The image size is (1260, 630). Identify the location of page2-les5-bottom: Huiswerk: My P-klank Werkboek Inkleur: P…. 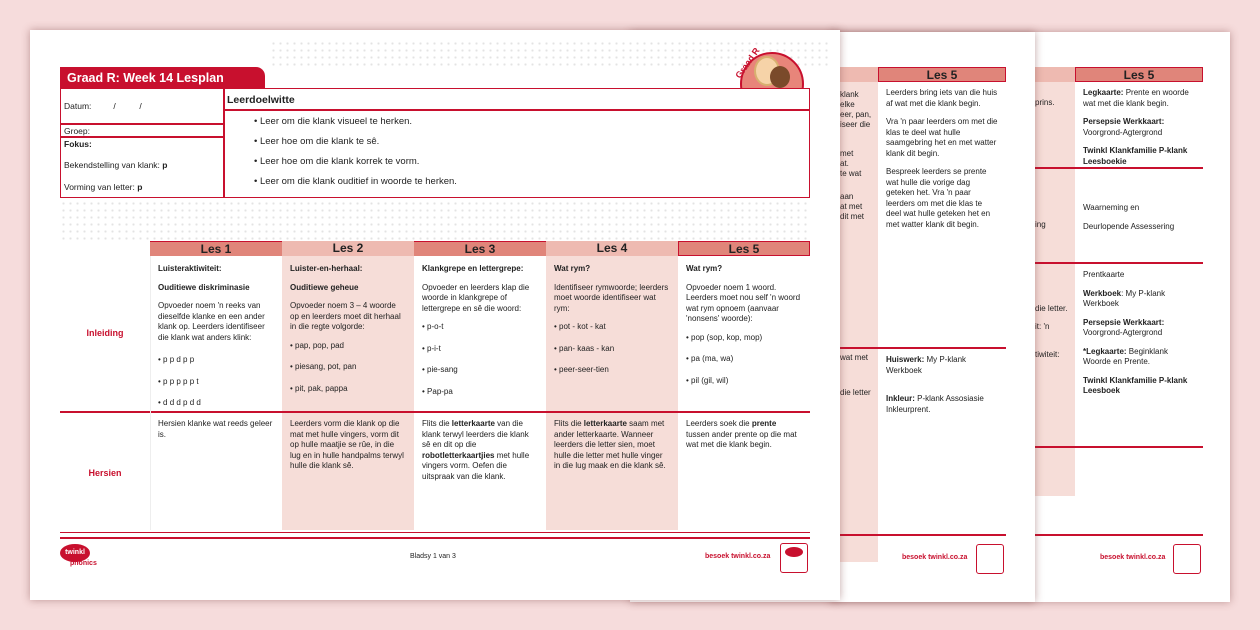
(935, 384).